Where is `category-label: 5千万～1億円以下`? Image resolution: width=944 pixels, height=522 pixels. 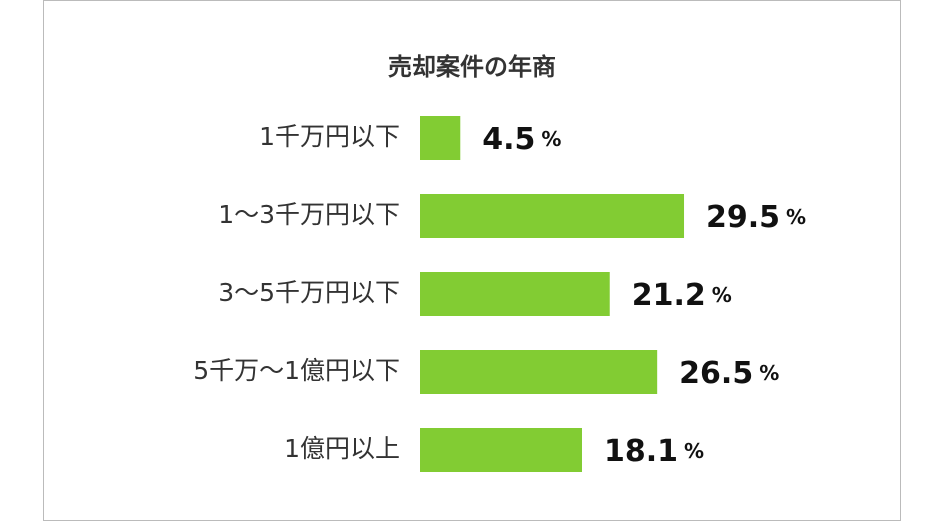 category-label: 5千万～1億円以下 is located at coordinates (296, 370).